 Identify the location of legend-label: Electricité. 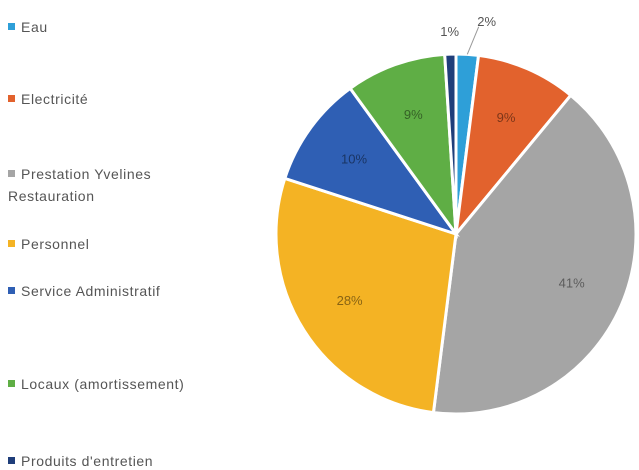
(55, 99).